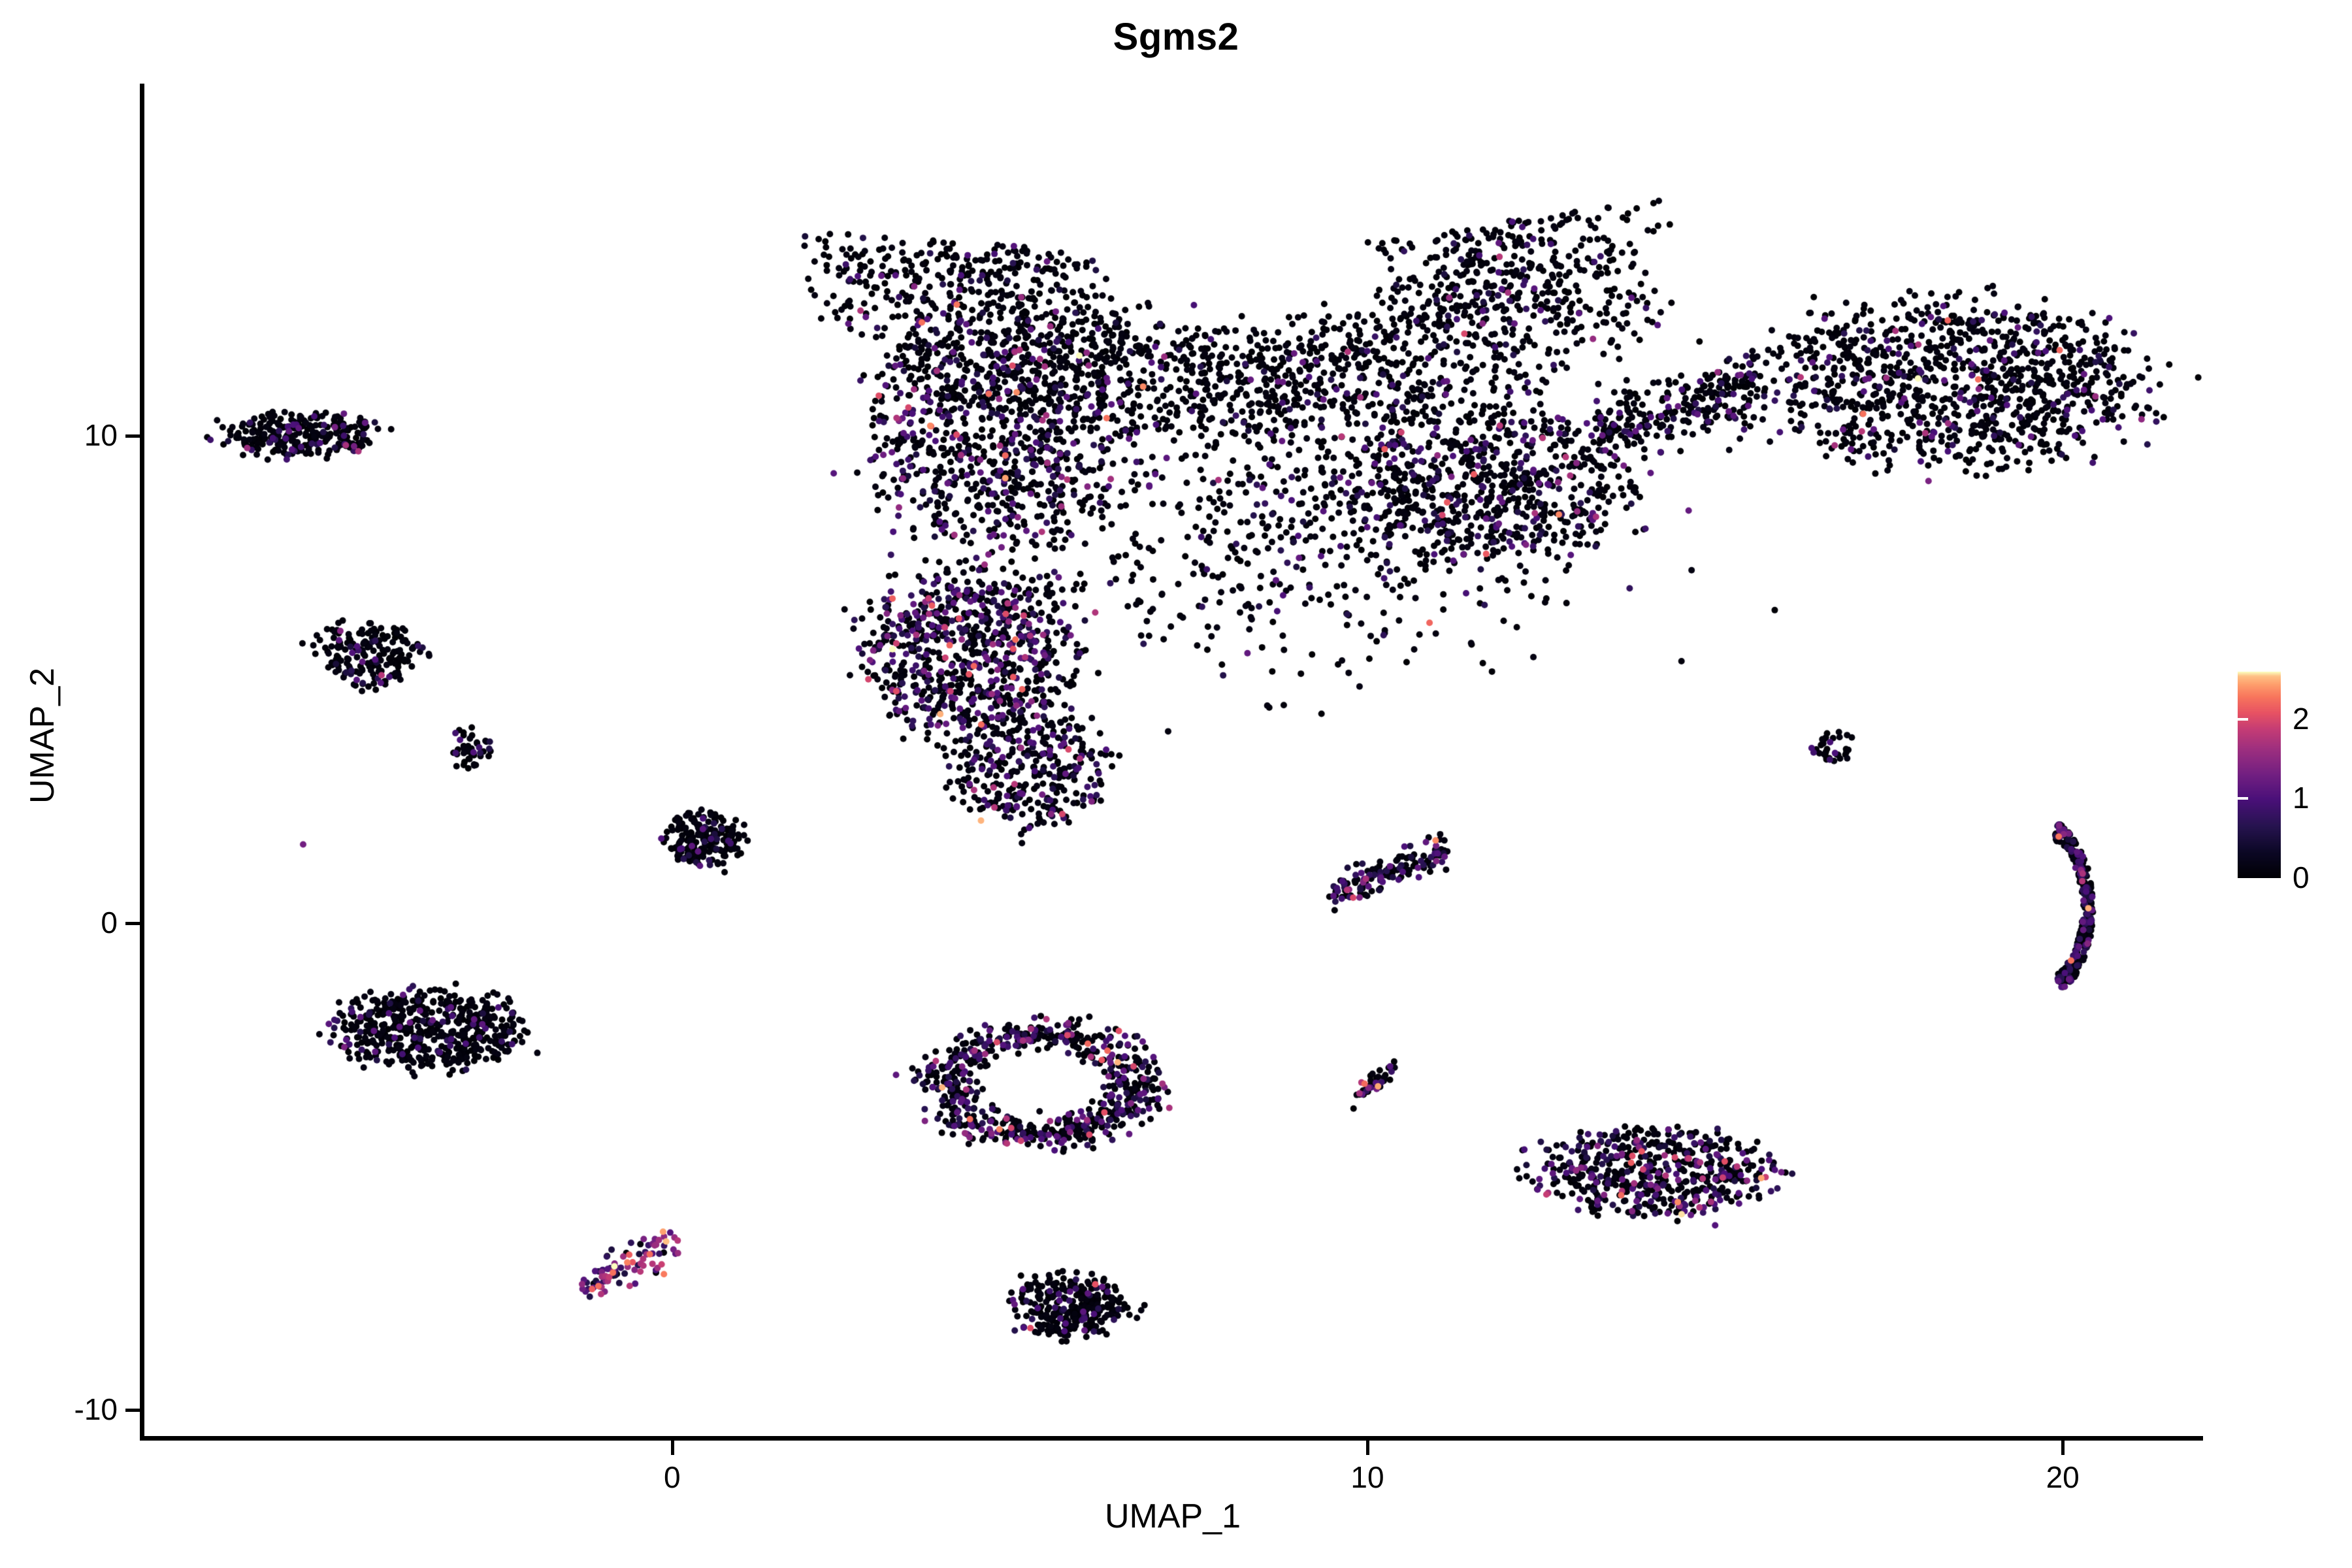 This screenshot has width=2352, height=1568. Describe the element at coordinates (2301, 877) in the screenshot. I see `colorbar-tick-label: 0` at that location.